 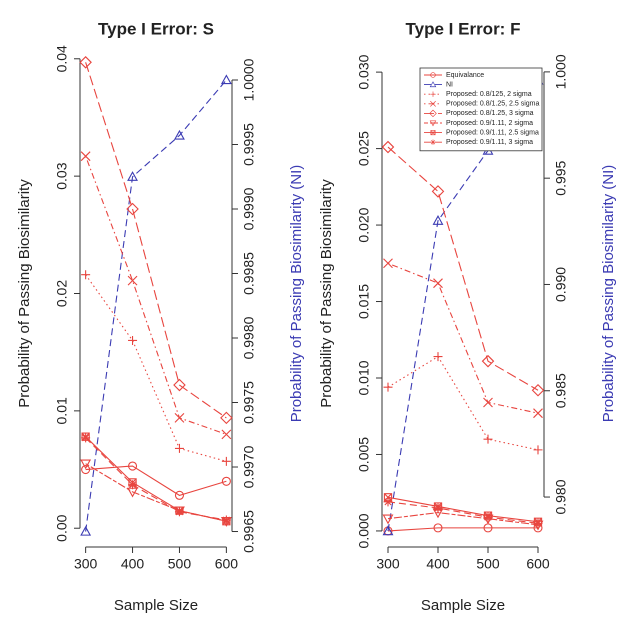 What do you see at coordinates (249, 273) in the screenshot?
I see `y2-tick-label: 0.9985` at bounding box center [249, 273].